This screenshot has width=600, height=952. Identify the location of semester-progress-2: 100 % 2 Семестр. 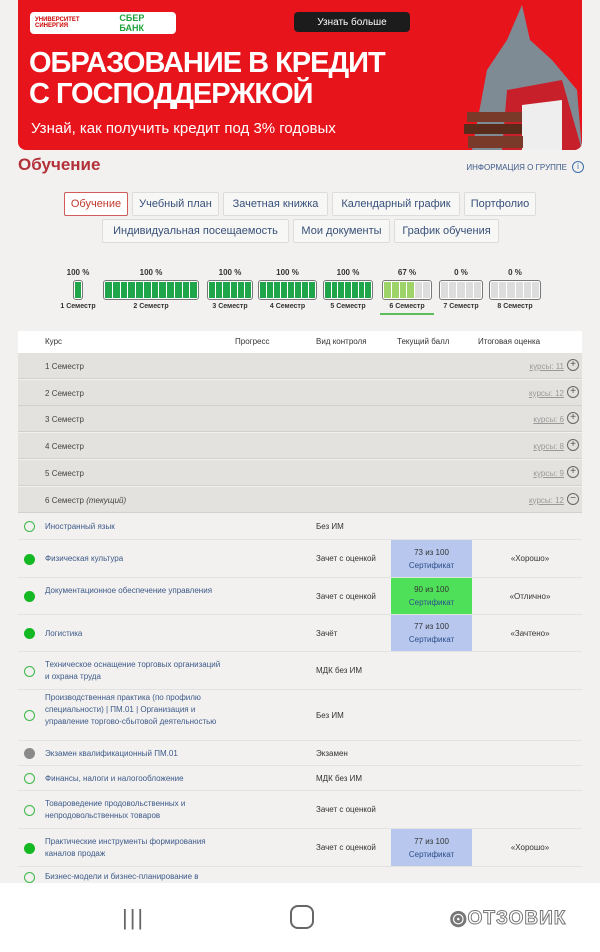
(151, 289).